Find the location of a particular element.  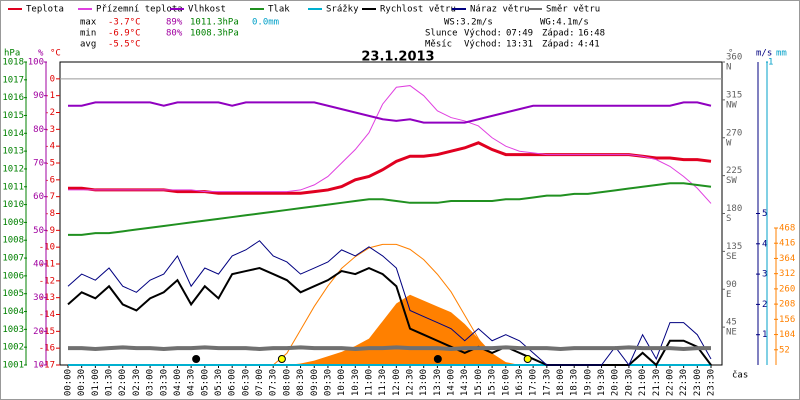

direction-label: NE is located at coordinates (731, 333).